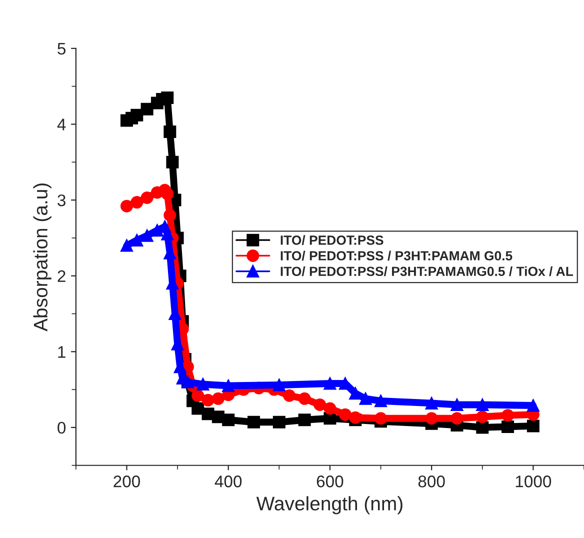 The width and height of the screenshot is (584, 538). What do you see at coordinates (61, 124) in the screenshot?
I see `y-tick-label: 4` at bounding box center [61, 124].